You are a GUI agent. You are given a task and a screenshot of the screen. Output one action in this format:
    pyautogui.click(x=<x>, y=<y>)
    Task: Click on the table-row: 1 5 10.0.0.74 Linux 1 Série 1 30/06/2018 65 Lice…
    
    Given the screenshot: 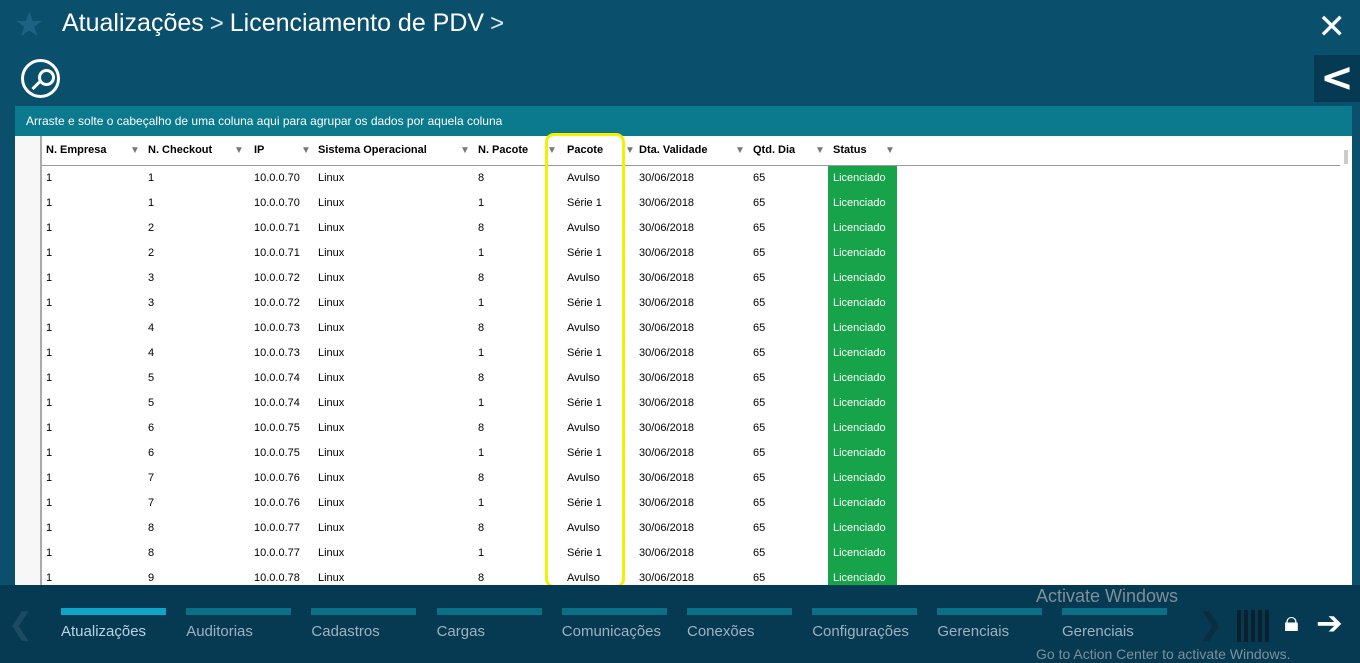 What is the action you would take?
    pyautogui.click(x=691, y=403)
    